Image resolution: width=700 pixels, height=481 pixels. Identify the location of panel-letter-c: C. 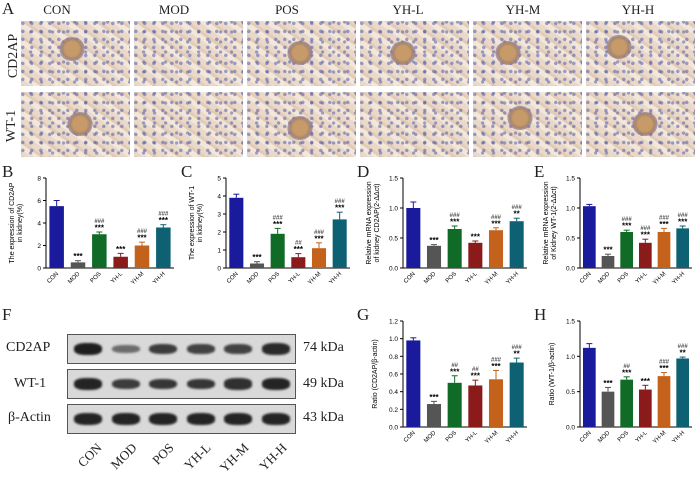
(187, 171).